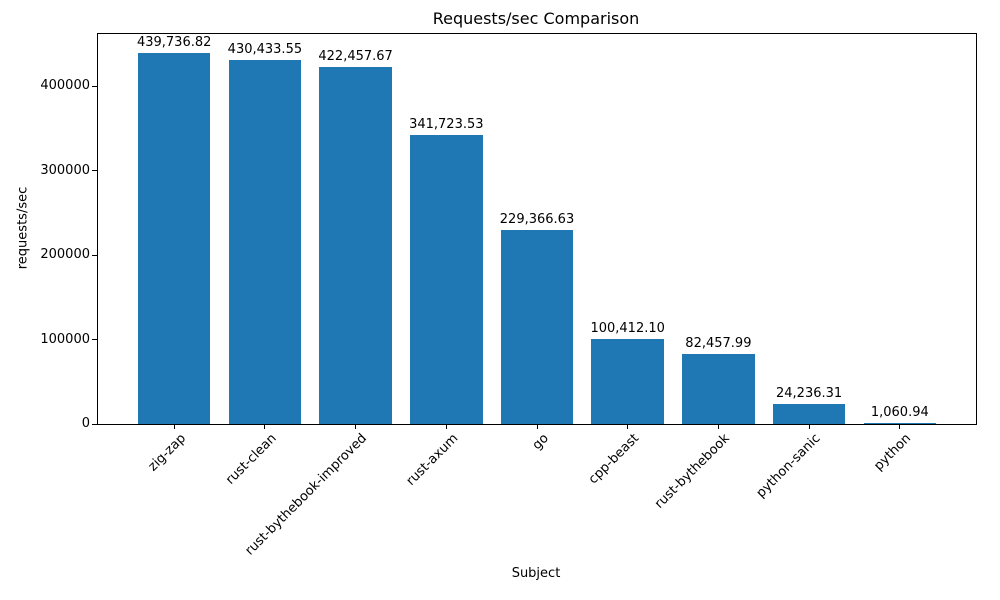 The width and height of the screenshot is (1000, 600). What do you see at coordinates (614, 459) in the screenshot?
I see `x-tick-label: cpp-beast` at bounding box center [614, 459].